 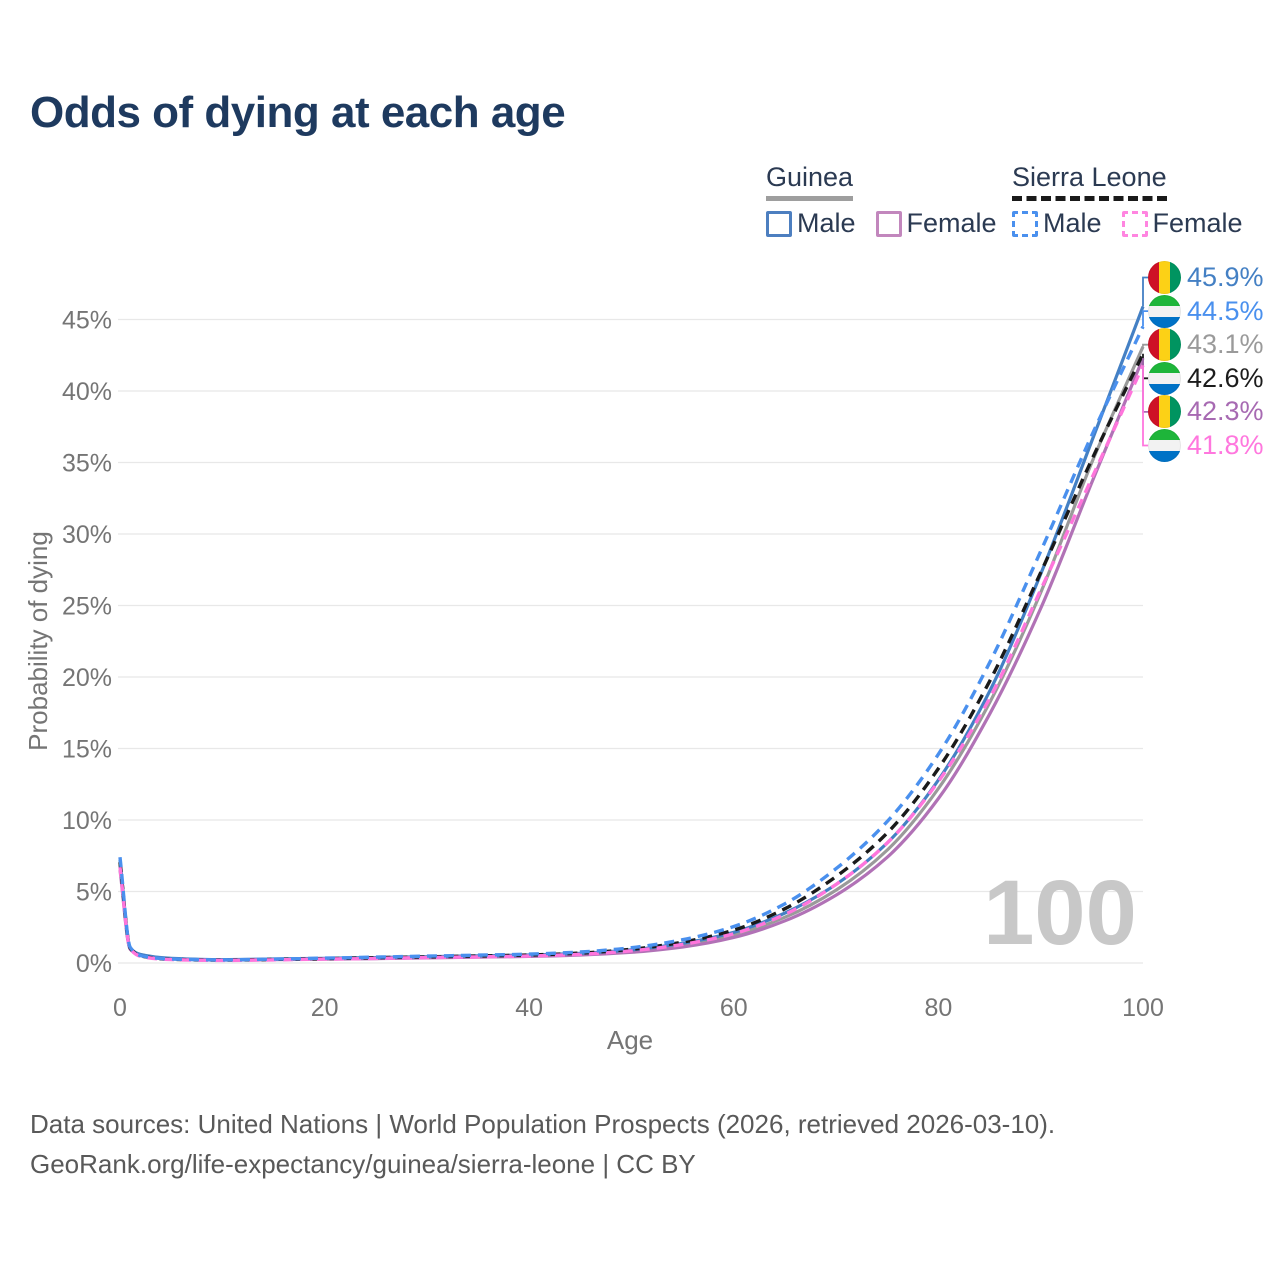 What do you see at coordinates (1225, 310) in the screenshot?
I see `end-label-value: 44.5%` at bounding box center [1225, 310].